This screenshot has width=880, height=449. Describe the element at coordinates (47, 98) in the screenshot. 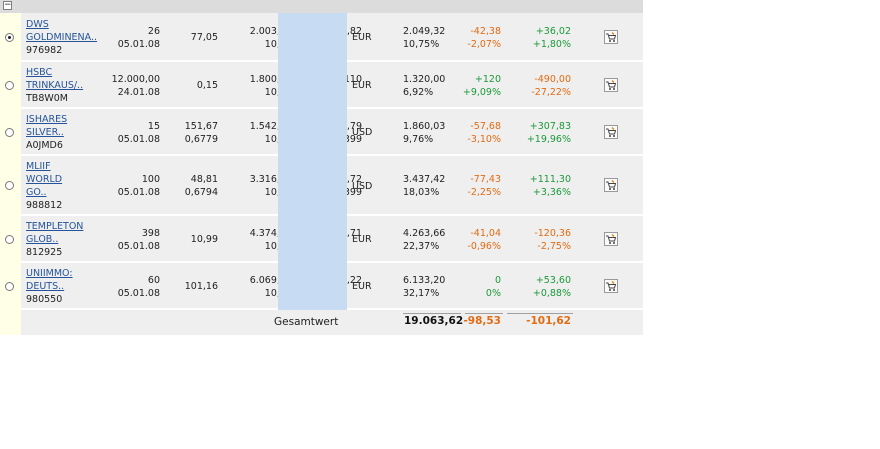

I see `security-wkn: TB8W0M` at that location.